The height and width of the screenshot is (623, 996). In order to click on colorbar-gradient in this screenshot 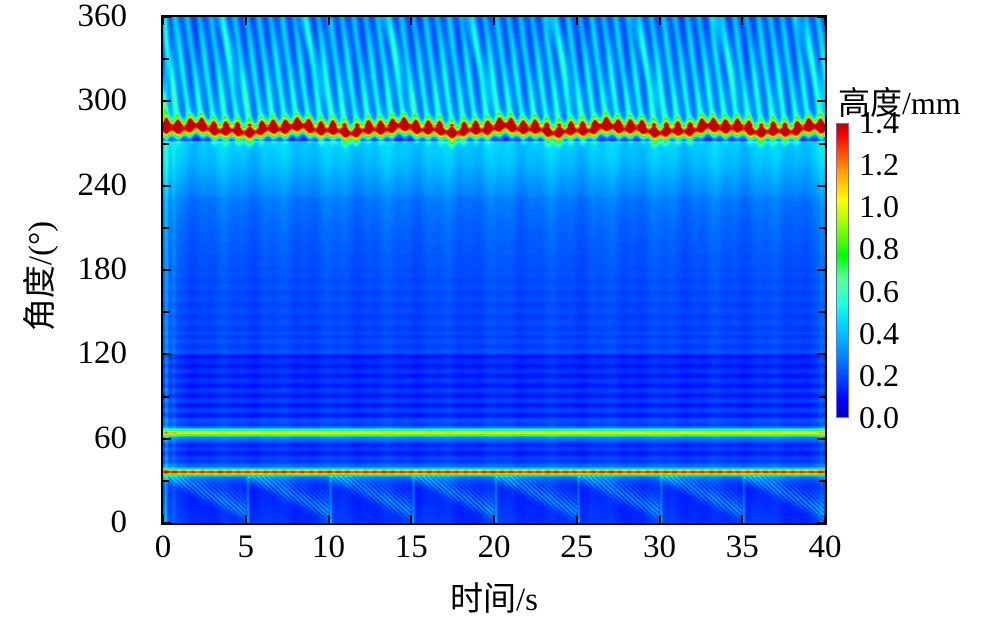, I will do `click(842, 270)`.